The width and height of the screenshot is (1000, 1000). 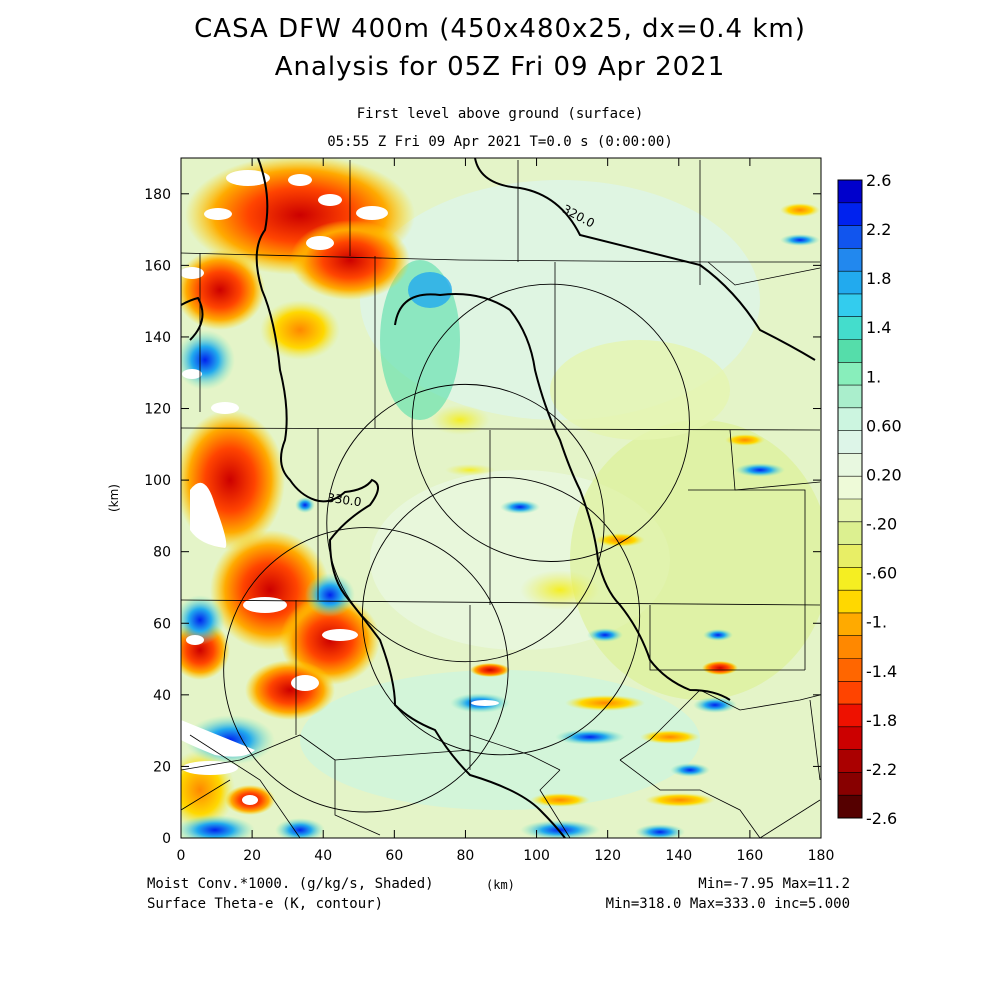 What do you see at coordinates (162, 624) in the screenshot?
I see `y-tick-label: 60` at bounding box center [162, 624].